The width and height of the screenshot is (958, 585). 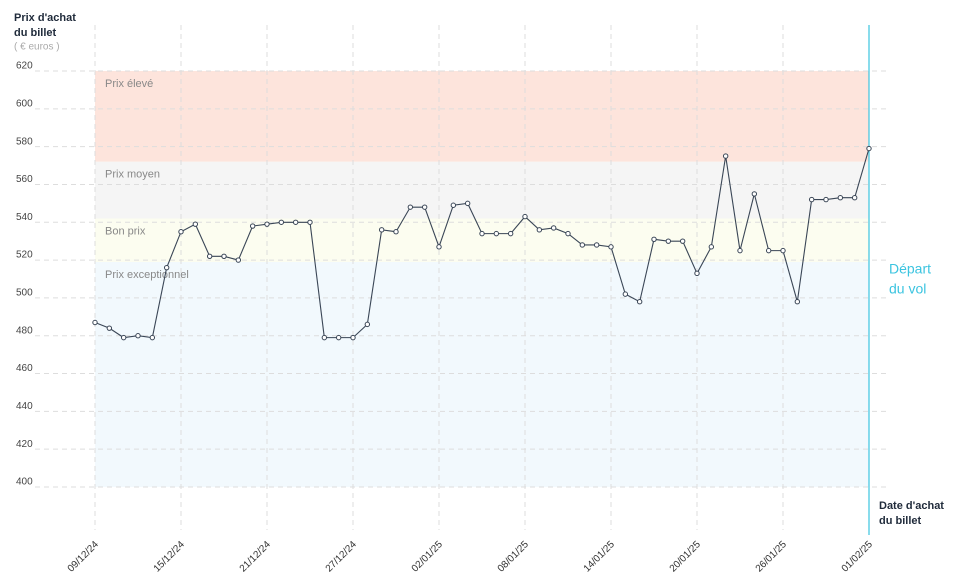 What do you see at coordinates (24, 444) in the screenshot?
I see `y-tick-label: 420` at bounding box center [24, 444].